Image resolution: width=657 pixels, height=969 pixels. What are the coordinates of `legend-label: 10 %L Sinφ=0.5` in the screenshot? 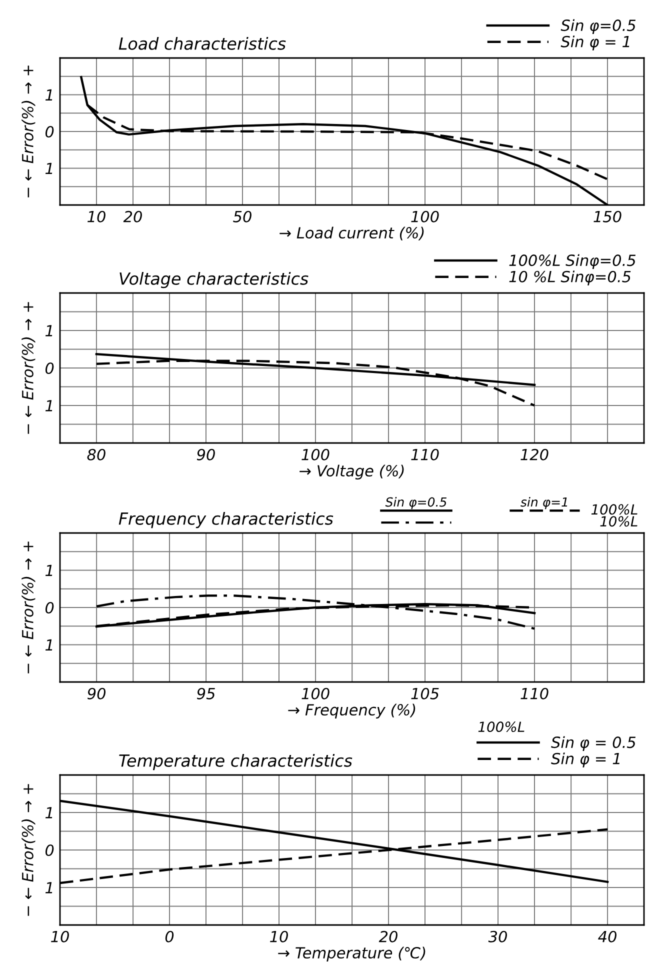 It's located at (570, 278).